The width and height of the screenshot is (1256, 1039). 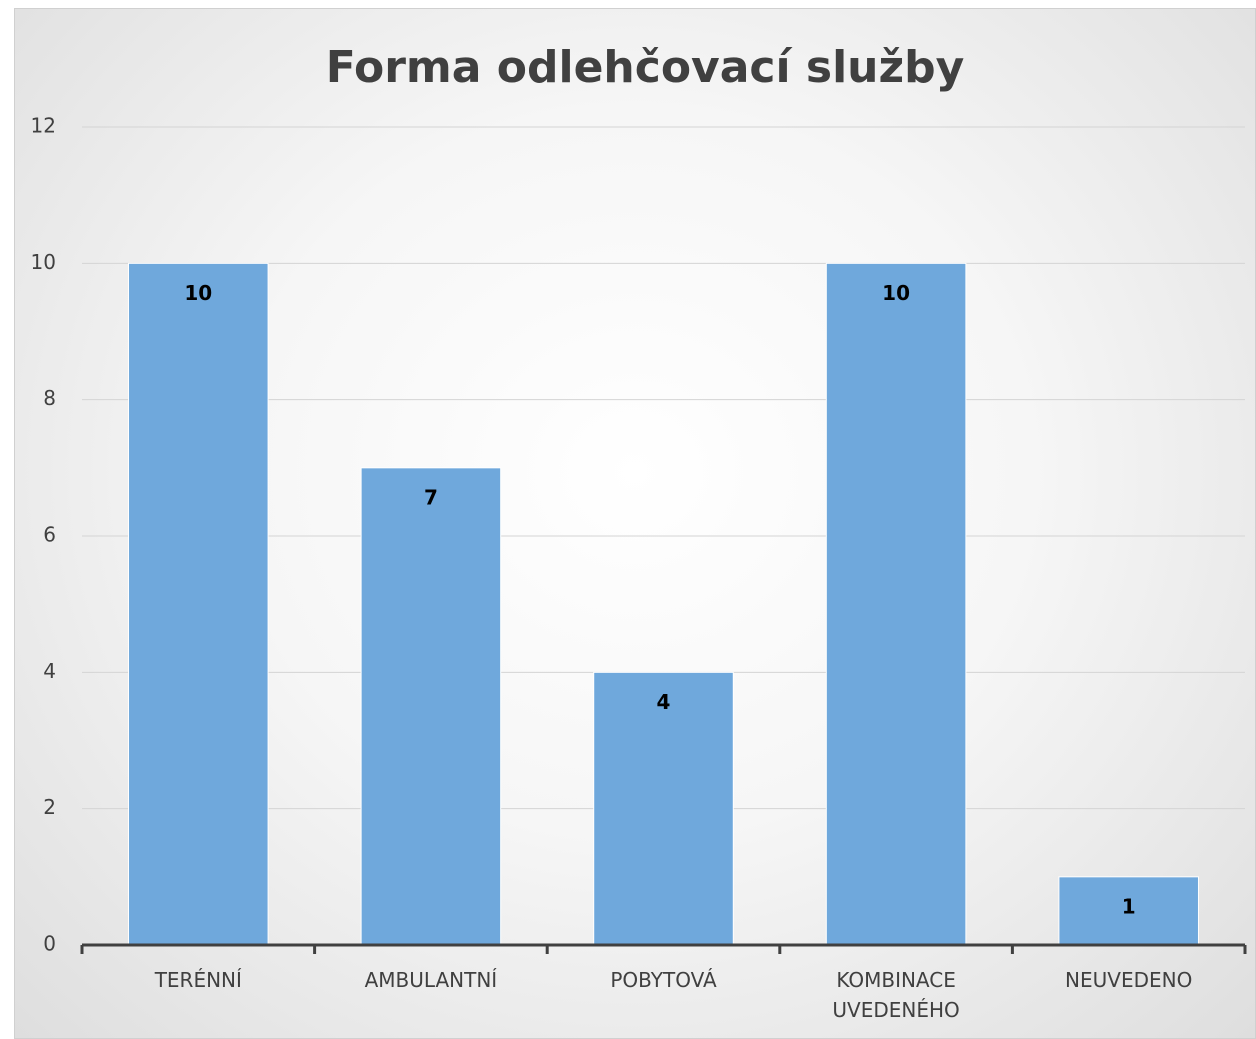 I want to click on x-tick-label: NEUVEDENO, so click(x=1129, y=980).